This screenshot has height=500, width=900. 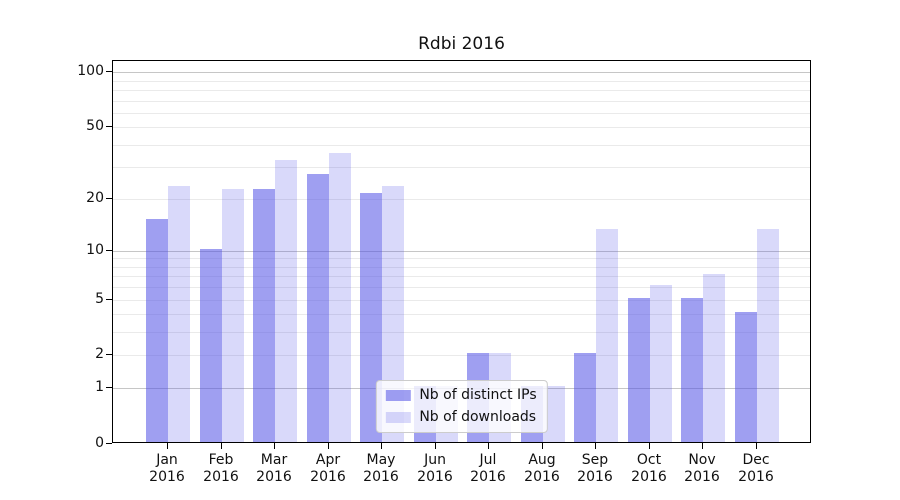 I want to click on x-tick-month: Jul, so click(x=488, y=460).